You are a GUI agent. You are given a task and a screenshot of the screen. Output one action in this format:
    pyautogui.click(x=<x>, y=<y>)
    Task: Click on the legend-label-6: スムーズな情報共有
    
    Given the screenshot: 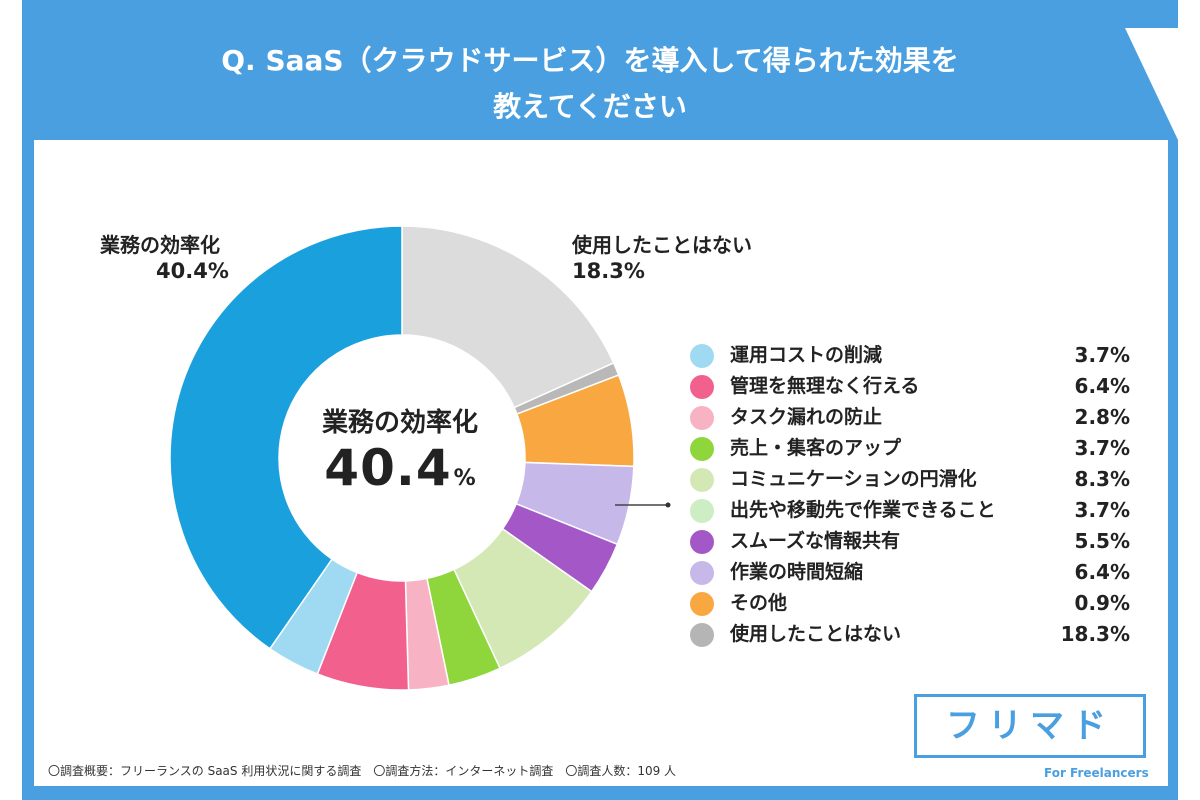 What is the action you would take?
    pyautogui.click(x=815, y=541)
    